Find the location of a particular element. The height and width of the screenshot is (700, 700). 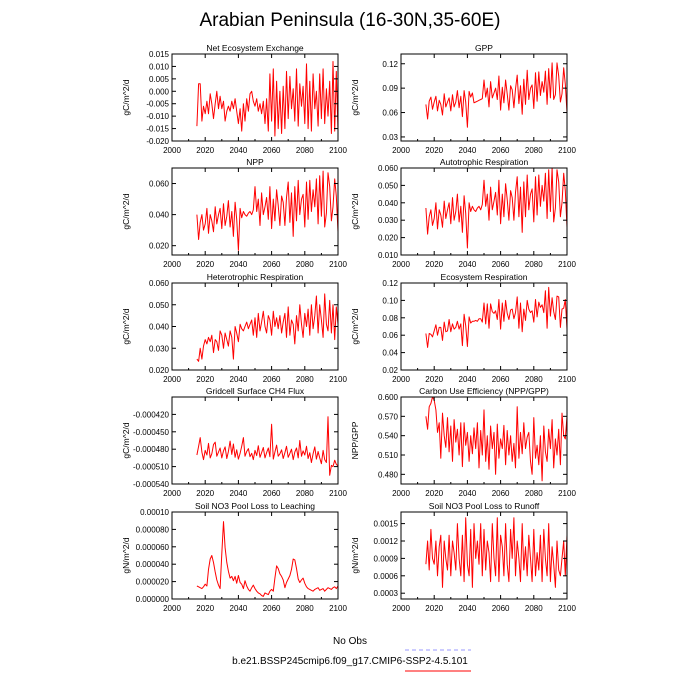

panel-title-ch4: Gridcell Surface CH4 Flux is located at coordinates (255, 391).